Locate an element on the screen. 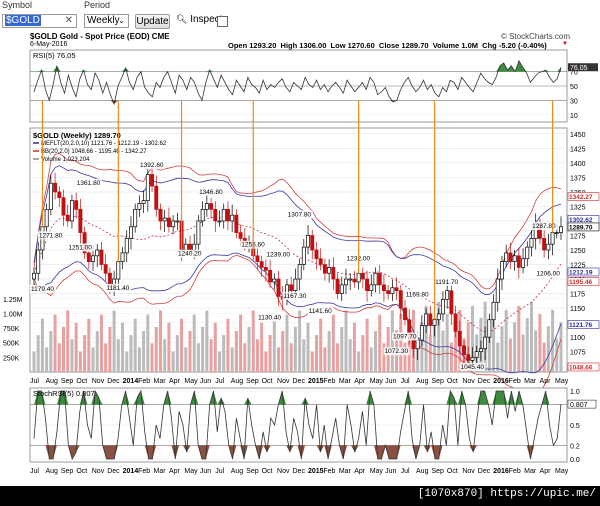 This screenshot has width=600, height=506. x-tick-label: Oct is located at coordinates (452, 381).